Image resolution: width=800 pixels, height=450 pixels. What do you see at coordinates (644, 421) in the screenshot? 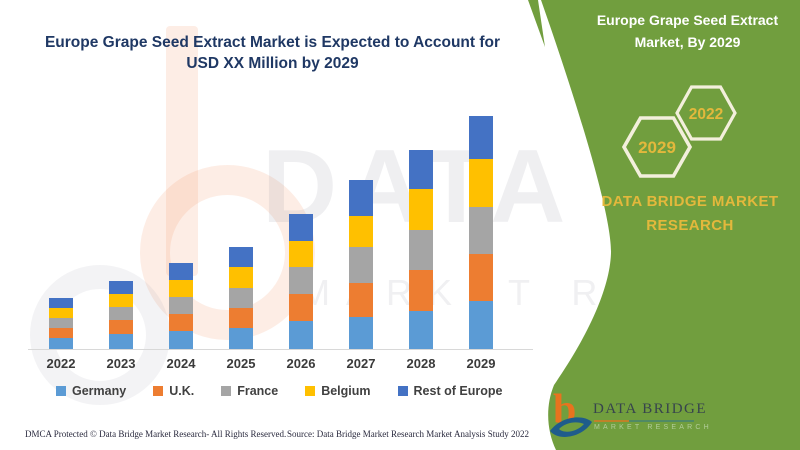
I see `logo-rule` at bounding box center [644, 421].